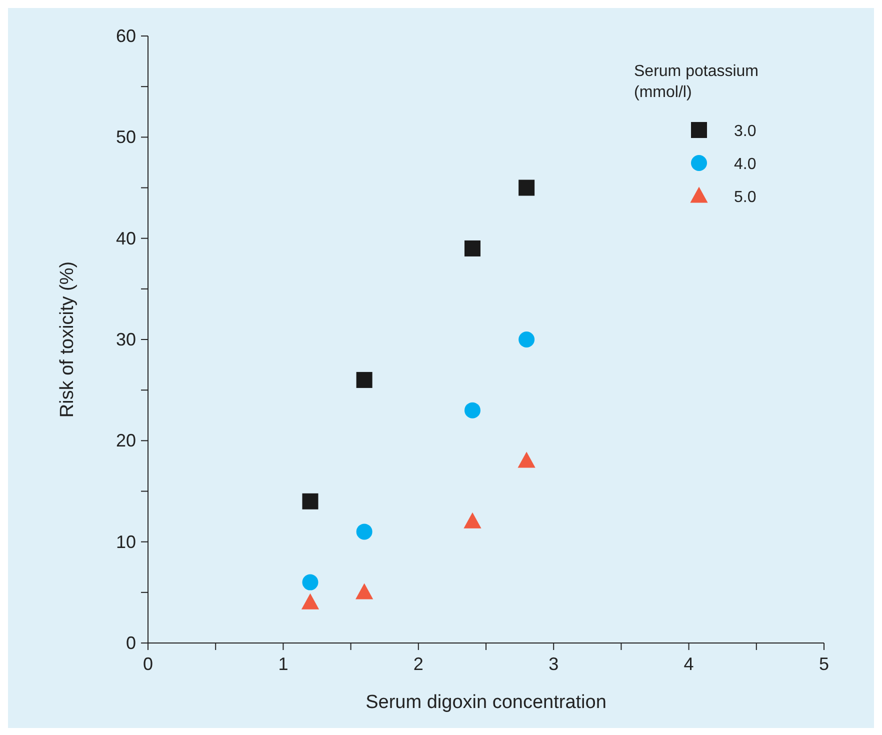 This screenshot has height=735, width=882. Describe the element at coordinates (689, 664) in the screenshot. I see `x-tick-label: 4` at that location.